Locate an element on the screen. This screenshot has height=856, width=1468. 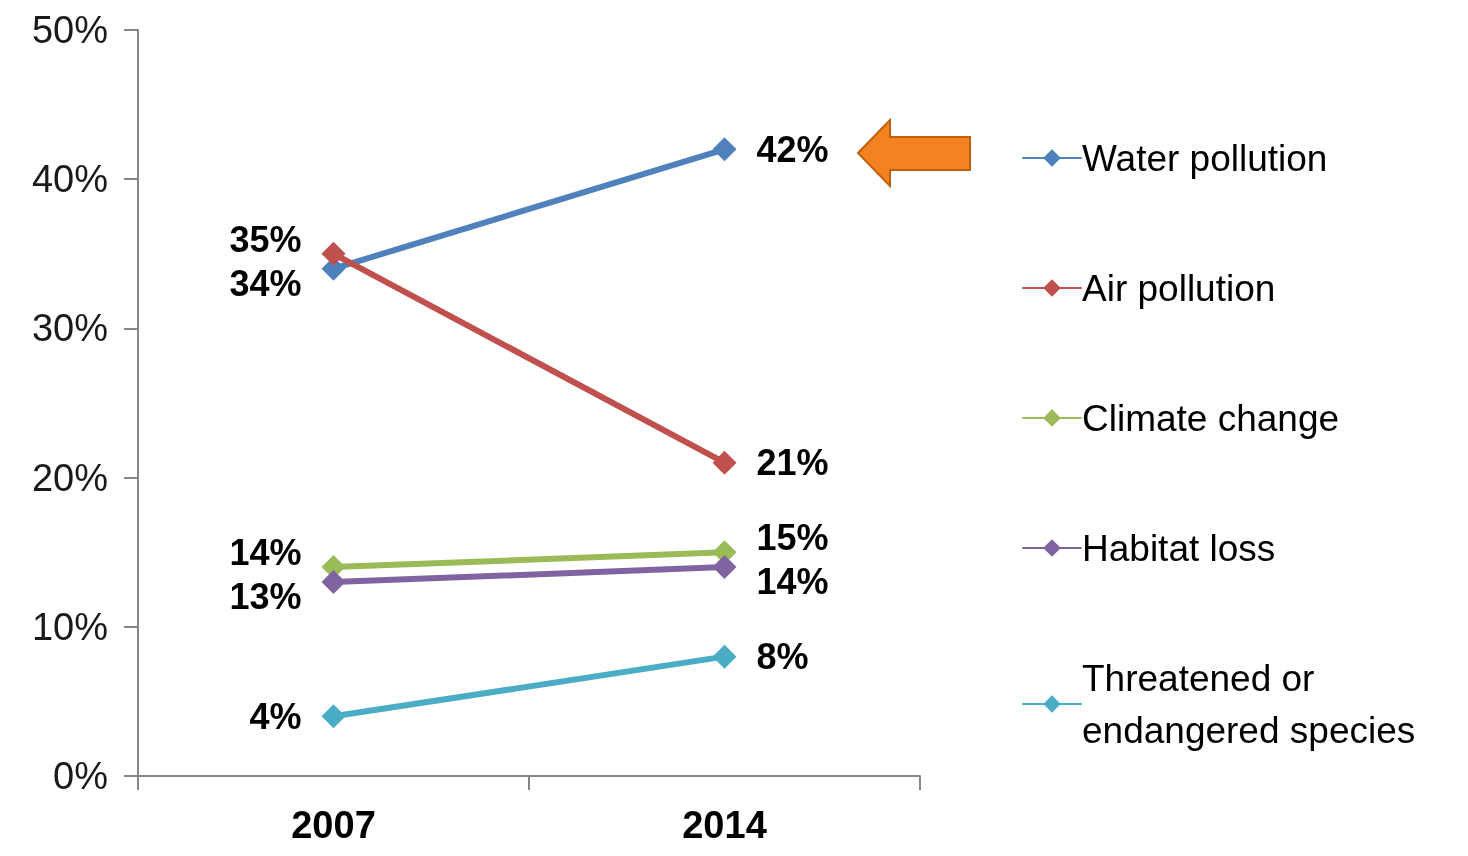
data-label: 34% is located at coordinates (265, 283).